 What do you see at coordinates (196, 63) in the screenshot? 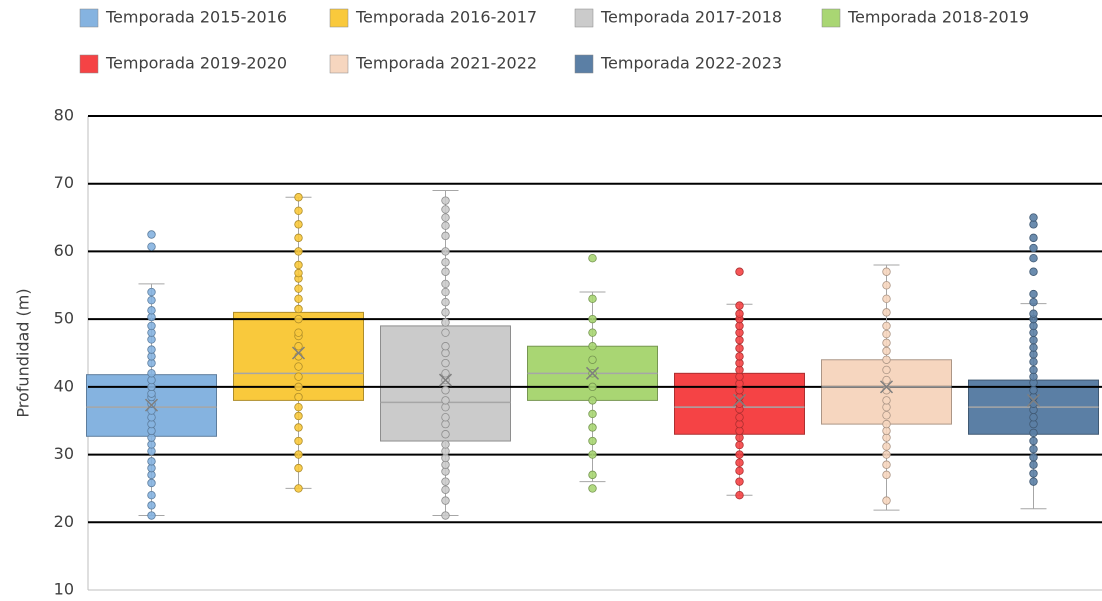
I see `legend-label: Temporada 2019-2020` at bounding box center [196, 63].